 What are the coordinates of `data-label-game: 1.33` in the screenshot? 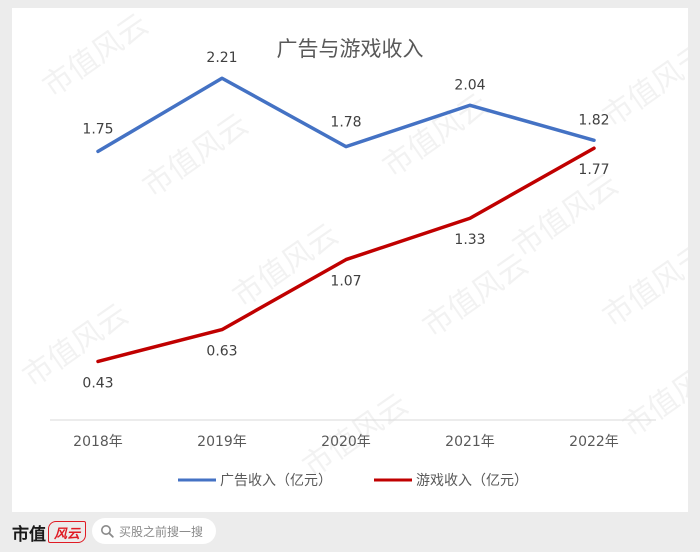 It's located at (469, 240).